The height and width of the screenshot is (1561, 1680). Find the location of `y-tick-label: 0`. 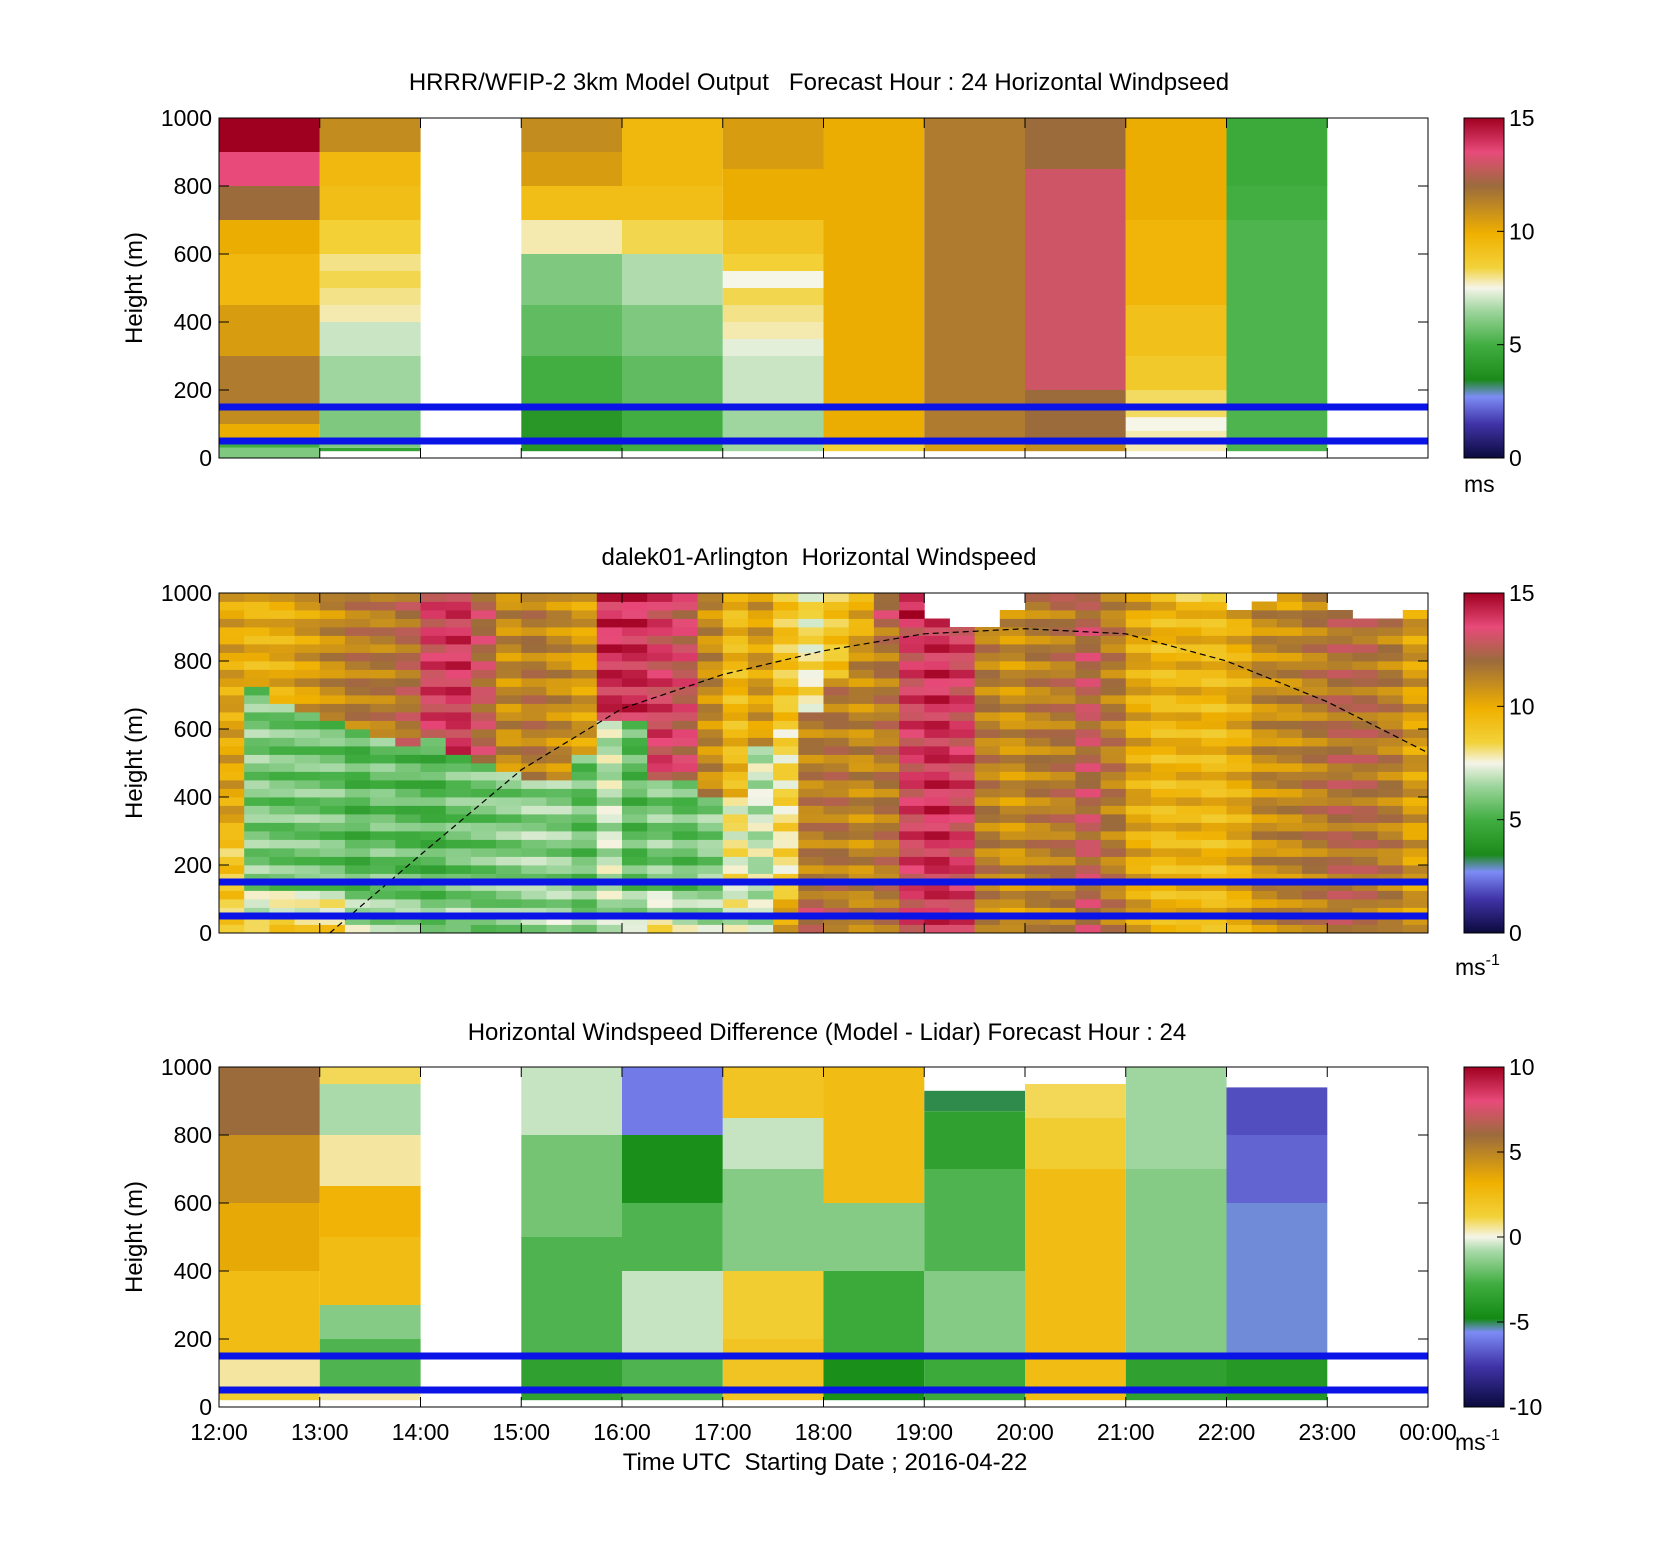

y-tick-label: 0 is located at coordinates (205, 933).